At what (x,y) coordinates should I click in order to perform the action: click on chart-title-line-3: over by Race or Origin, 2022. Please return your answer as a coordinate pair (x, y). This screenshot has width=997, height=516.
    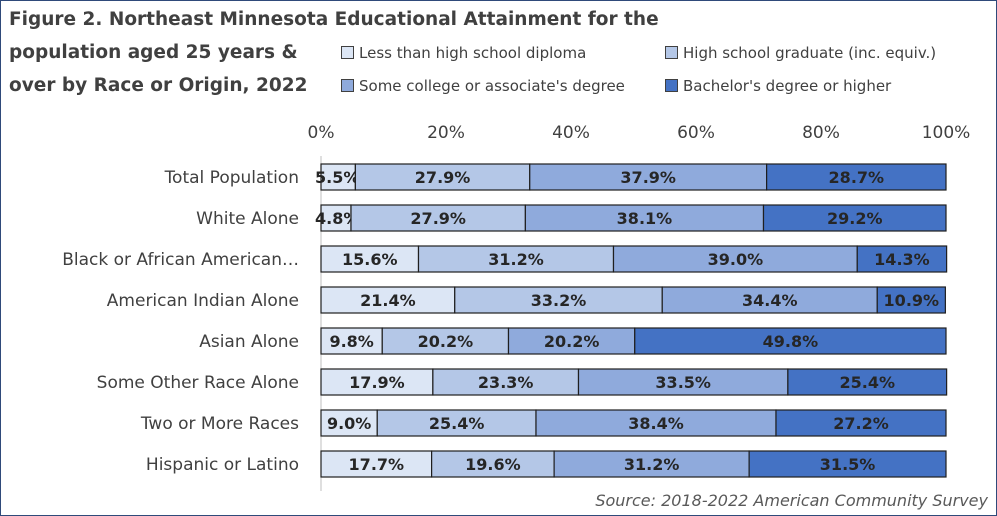
    Looking at the image, I should click on (158, 85).